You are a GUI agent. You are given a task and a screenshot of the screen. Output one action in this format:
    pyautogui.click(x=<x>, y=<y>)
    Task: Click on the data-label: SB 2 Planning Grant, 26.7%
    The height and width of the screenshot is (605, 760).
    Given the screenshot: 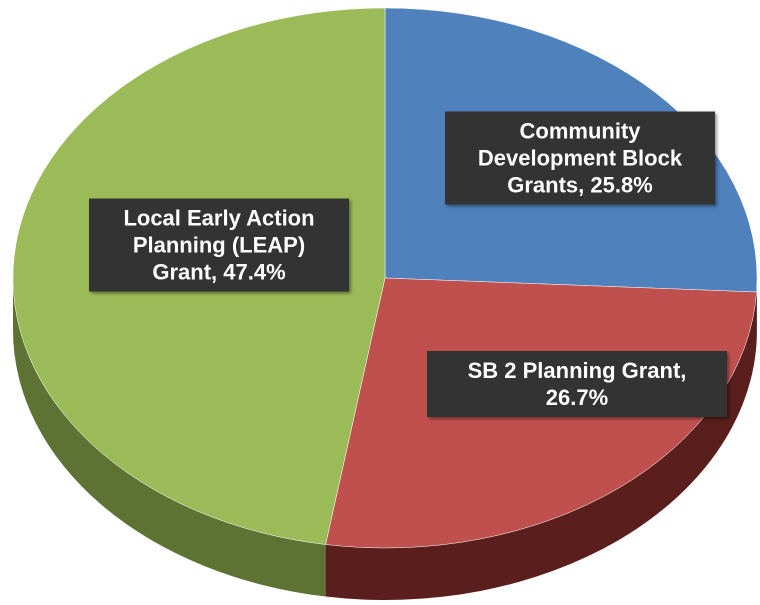 What is the action you would take?
    pyautogui.click(x=577, y=384)
    